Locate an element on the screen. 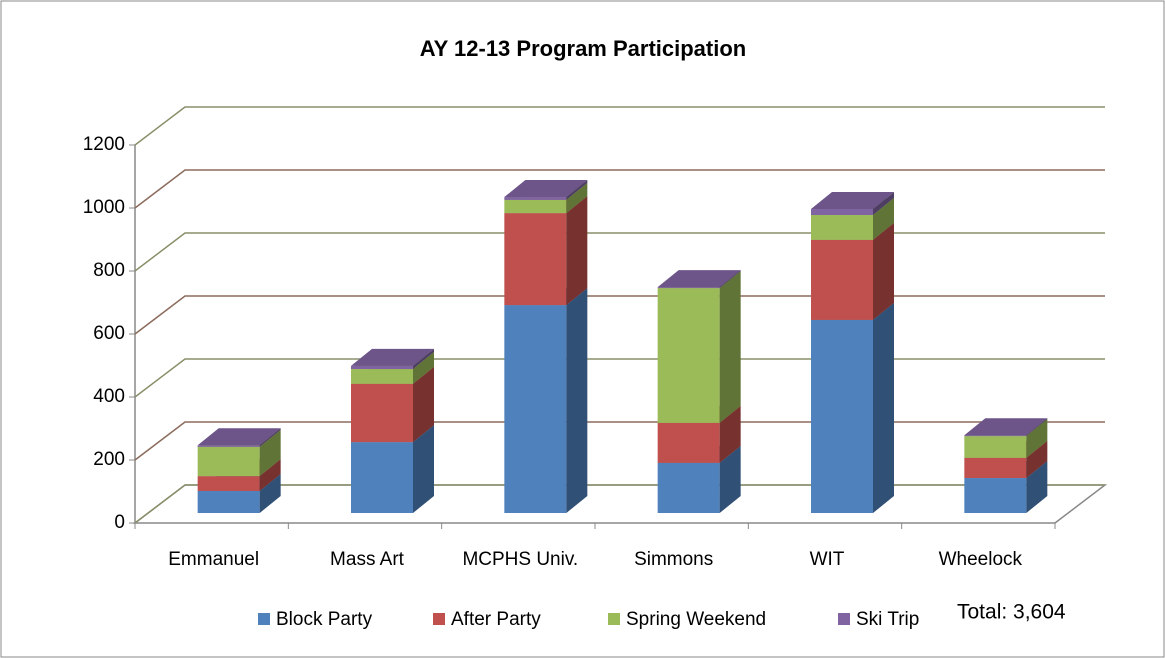 The height and width of the screenshot is (658, 1165). x-tick-label: Wheelock is located at coordinates (981, 559).